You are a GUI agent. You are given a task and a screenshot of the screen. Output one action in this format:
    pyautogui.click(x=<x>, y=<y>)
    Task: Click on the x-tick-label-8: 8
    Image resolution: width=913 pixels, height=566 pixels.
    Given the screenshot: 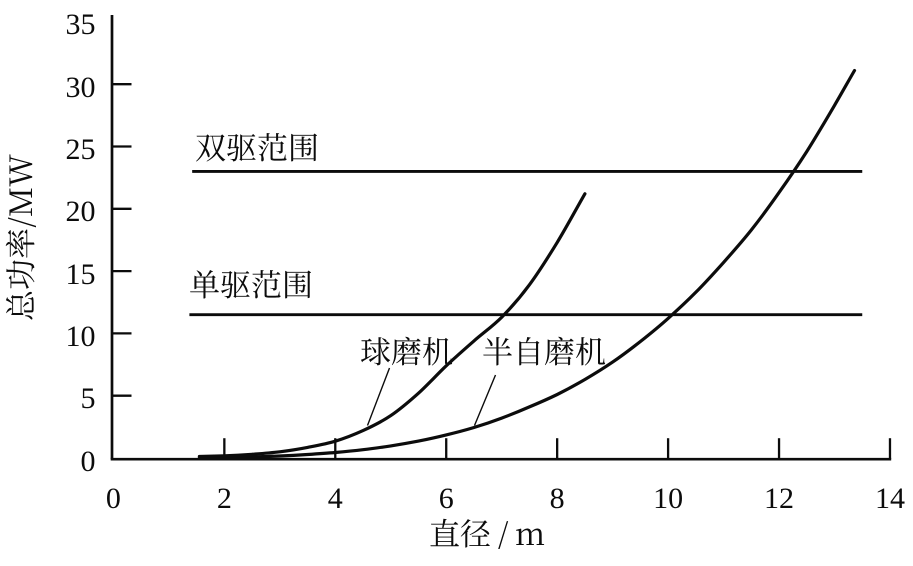 What is the action you would take?
    pyautogui.click(x=557, y=498)
    